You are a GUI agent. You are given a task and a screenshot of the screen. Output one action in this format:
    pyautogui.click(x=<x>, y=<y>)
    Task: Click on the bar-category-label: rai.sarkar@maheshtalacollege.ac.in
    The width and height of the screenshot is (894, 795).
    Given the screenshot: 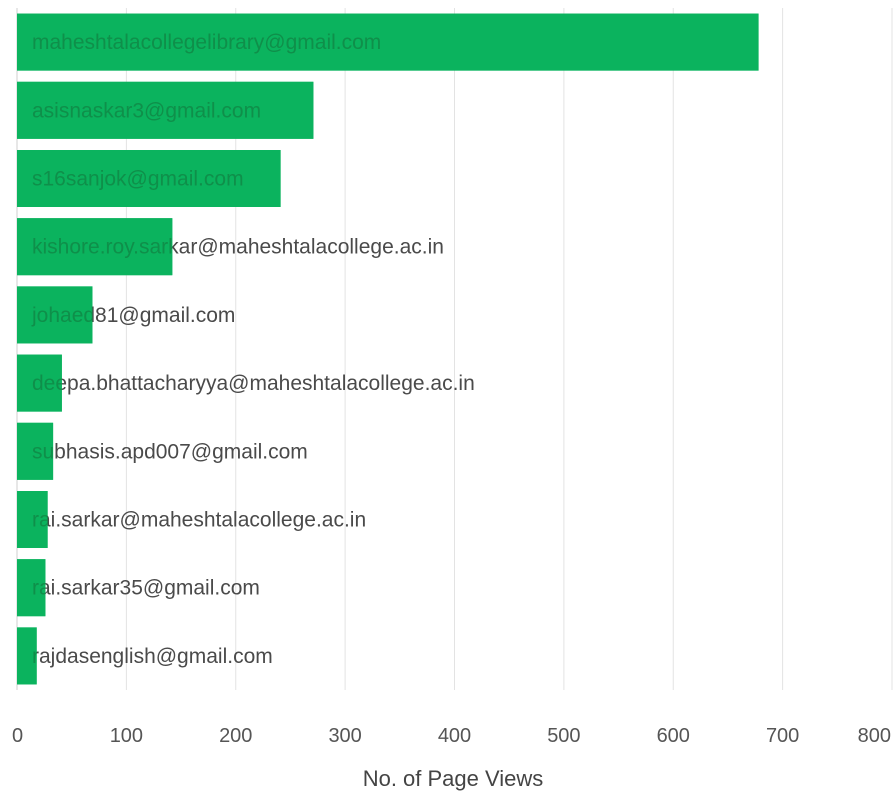 What is the action you would take?
    pyautogui.click(x=199, y=520)
    